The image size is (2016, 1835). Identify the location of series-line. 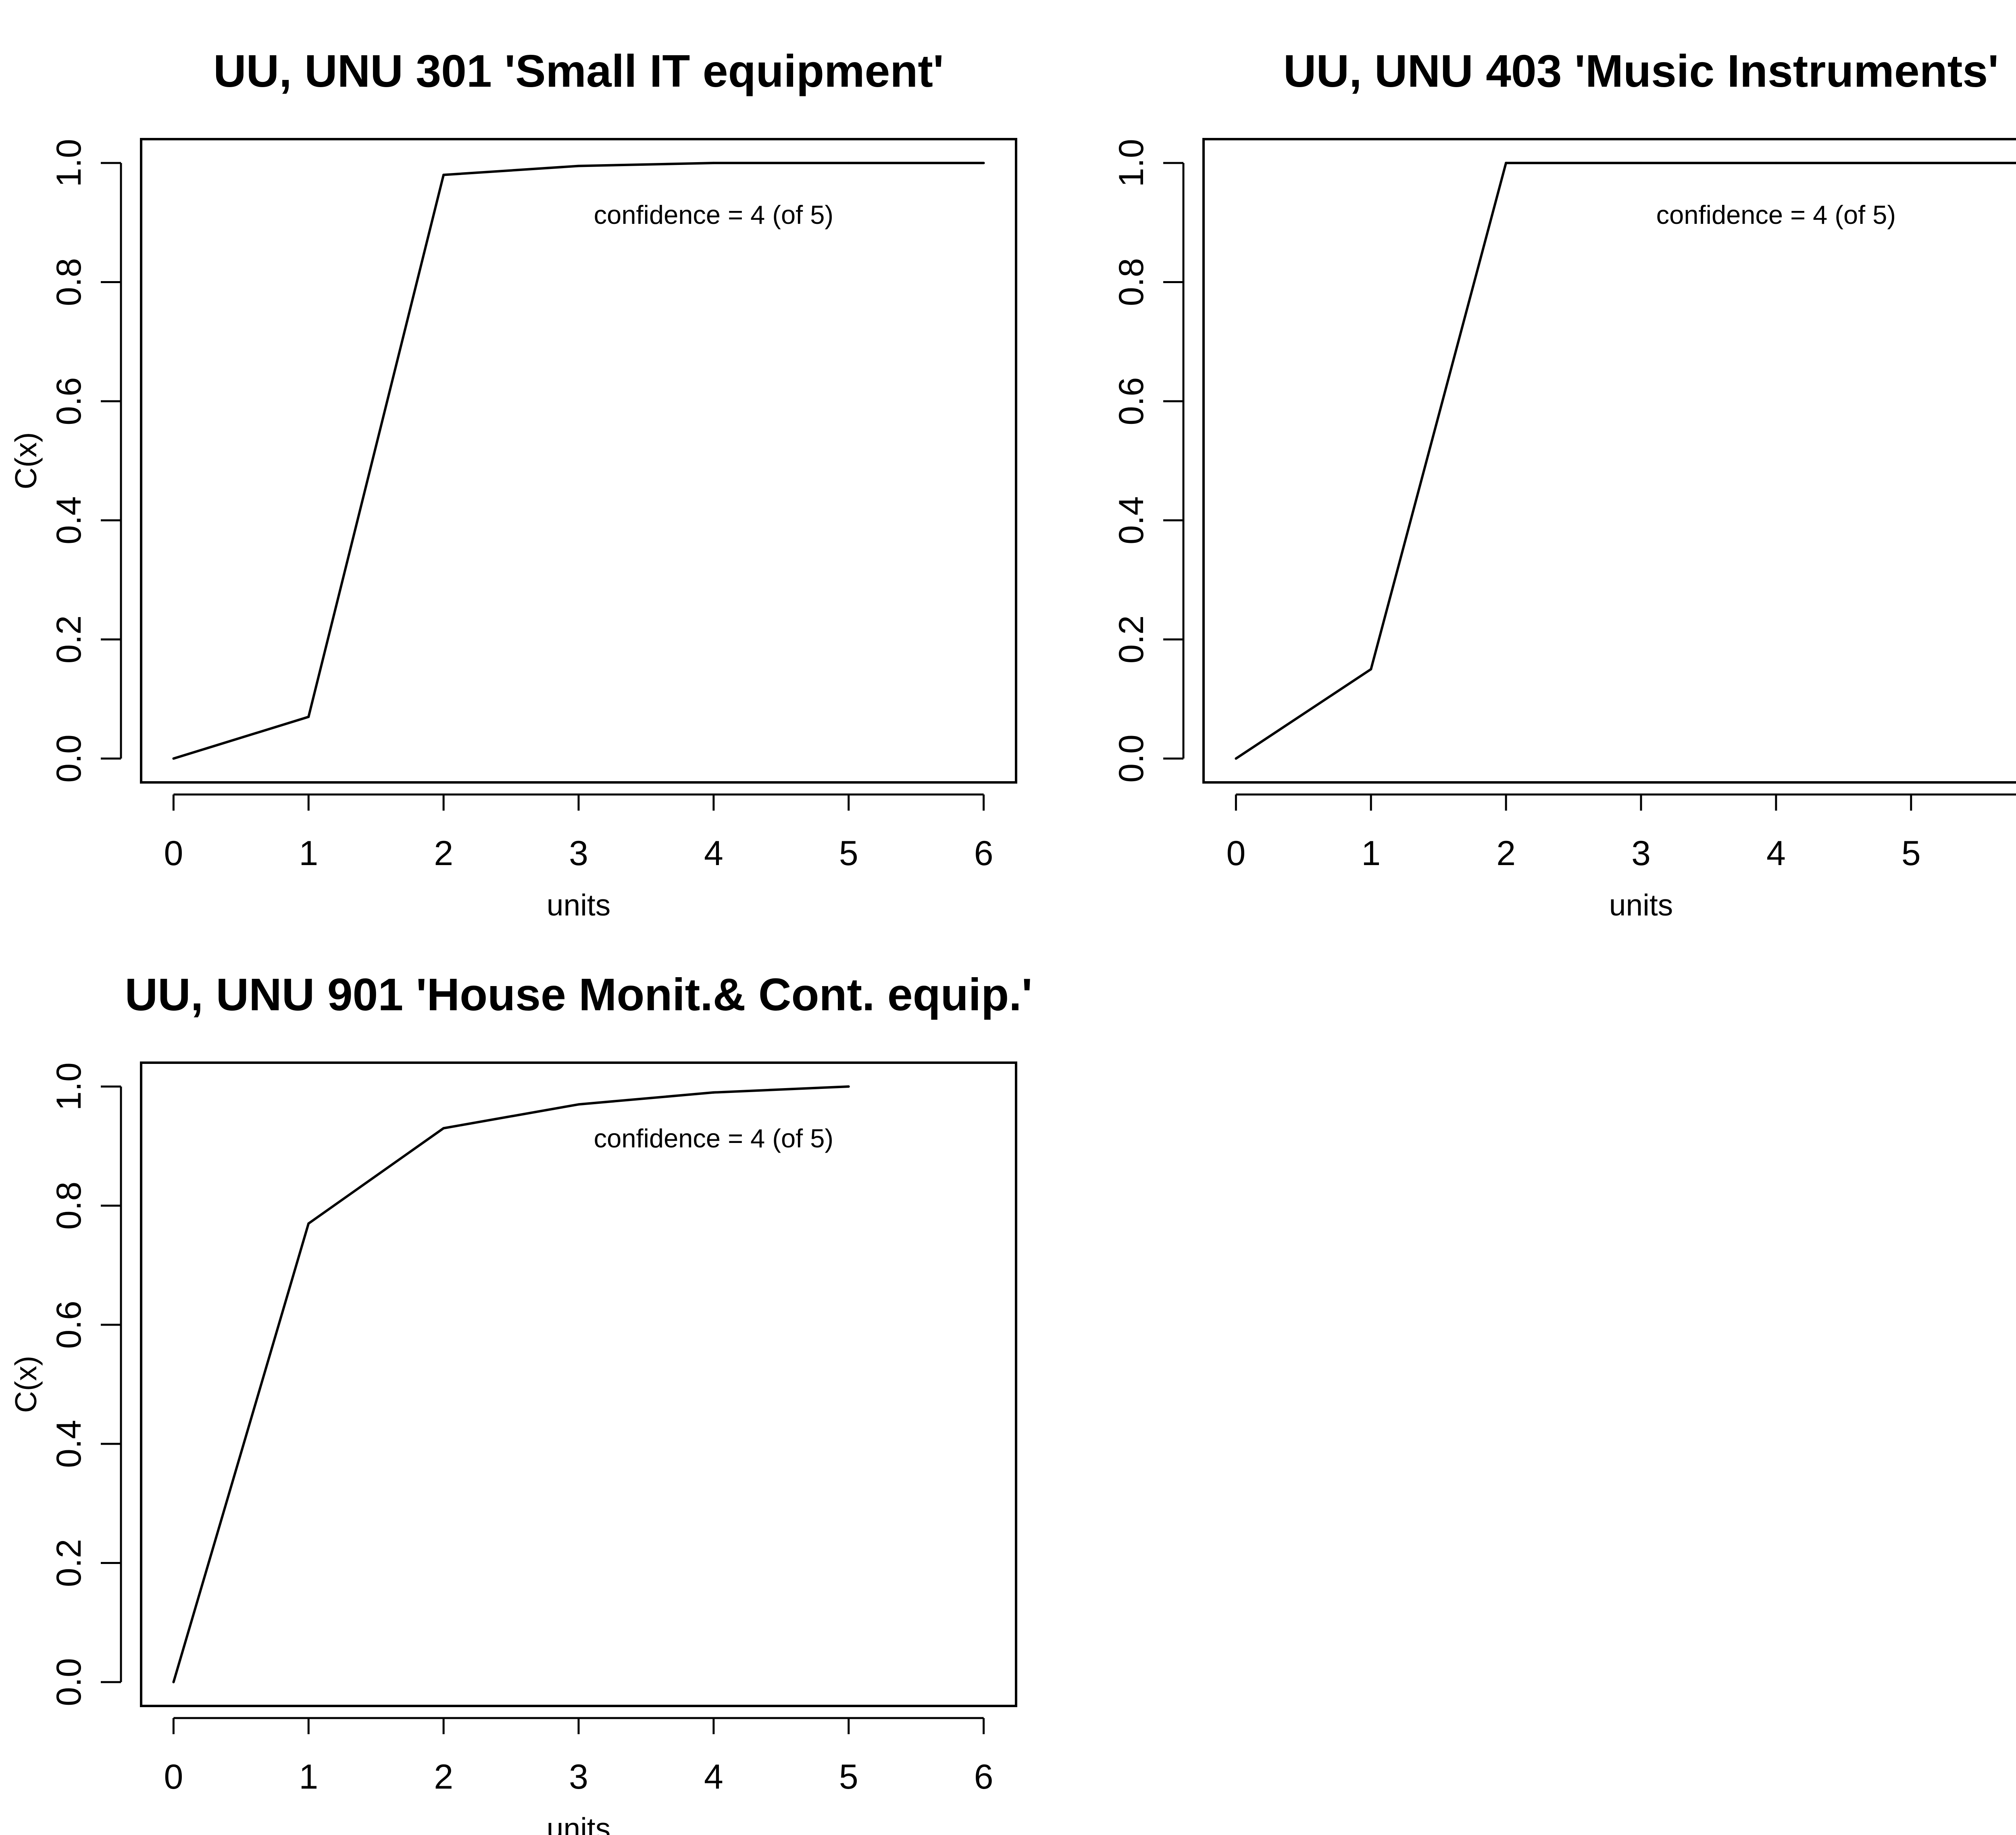
(510, 1384).